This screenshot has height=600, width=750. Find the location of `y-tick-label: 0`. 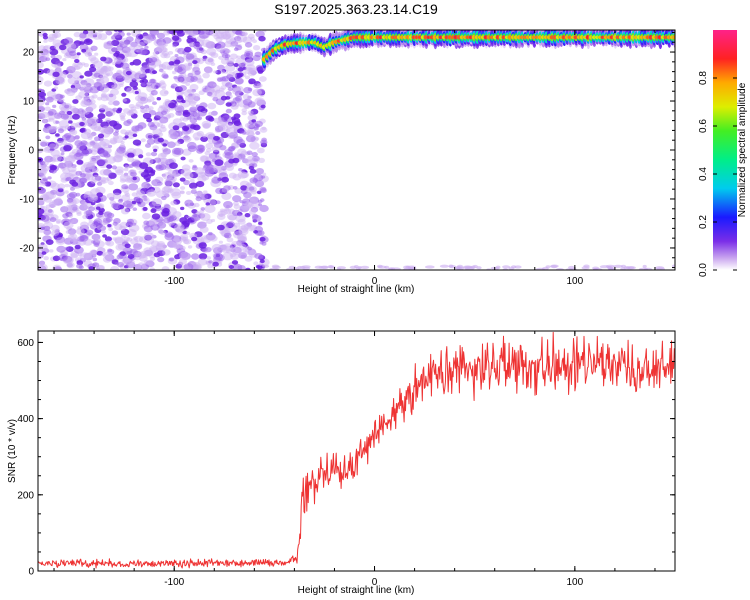

y-tick-label: 0 is located at coordinates (31, 151).